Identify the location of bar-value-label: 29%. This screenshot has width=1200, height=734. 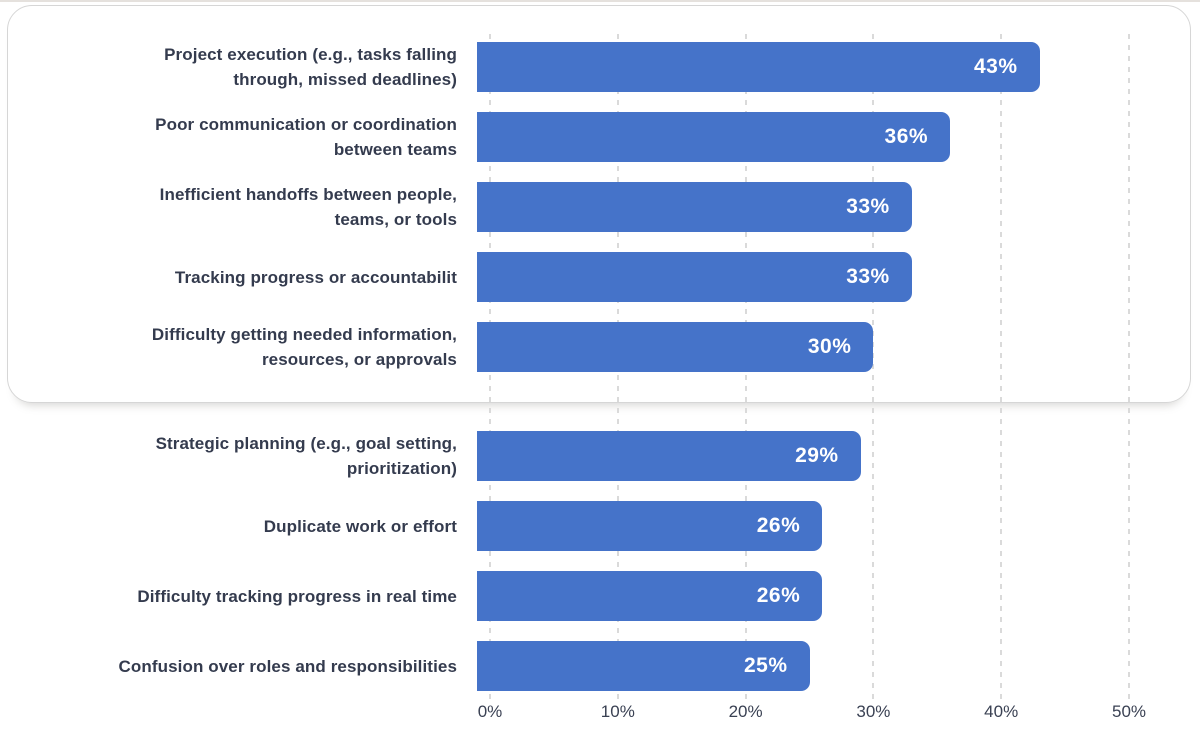
(817, 455).